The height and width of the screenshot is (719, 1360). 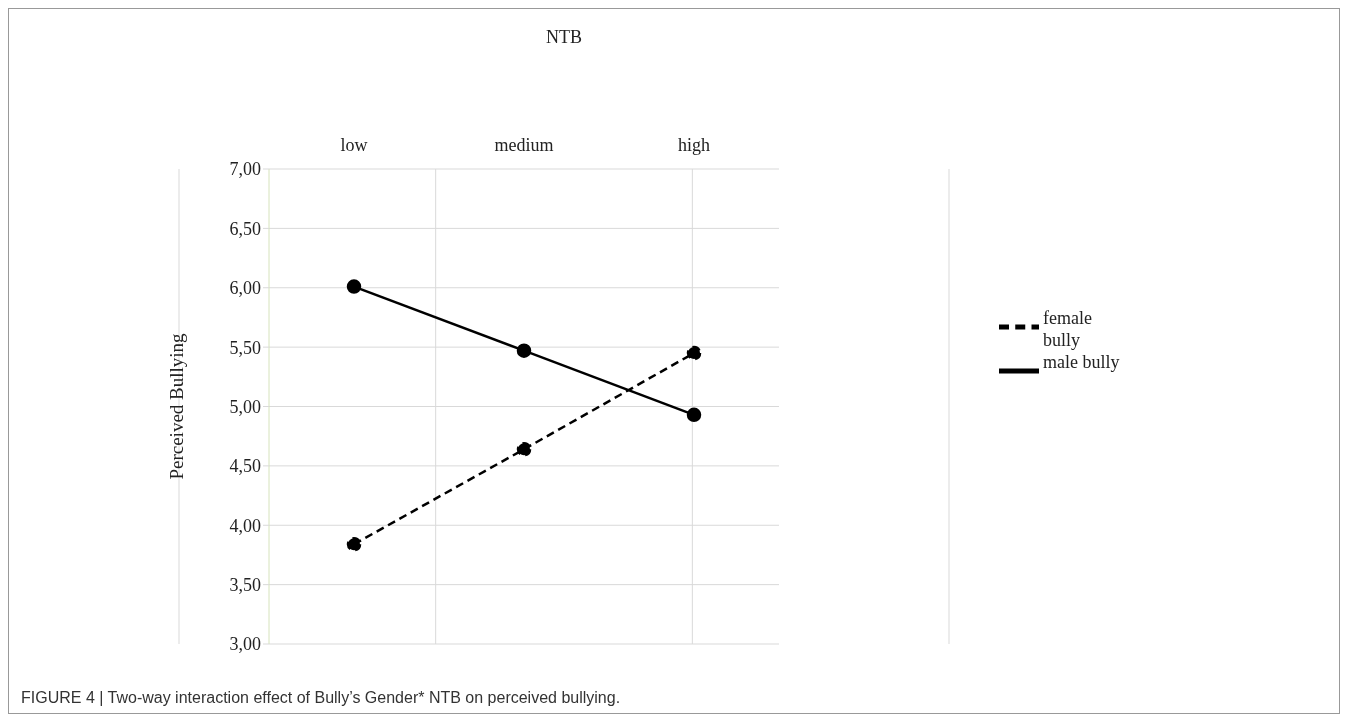 What do you see at coordinates (245, 466) in the screenshot?
I see `y-tick-label: 4,50` at bounding box center [245, 466].